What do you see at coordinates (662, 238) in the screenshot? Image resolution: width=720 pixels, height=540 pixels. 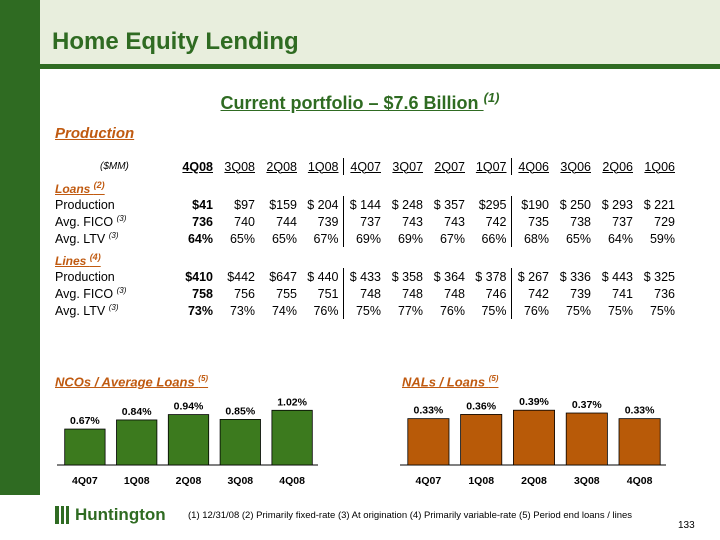 I see `table-cell: 59%` at bounding box center [662, 238].